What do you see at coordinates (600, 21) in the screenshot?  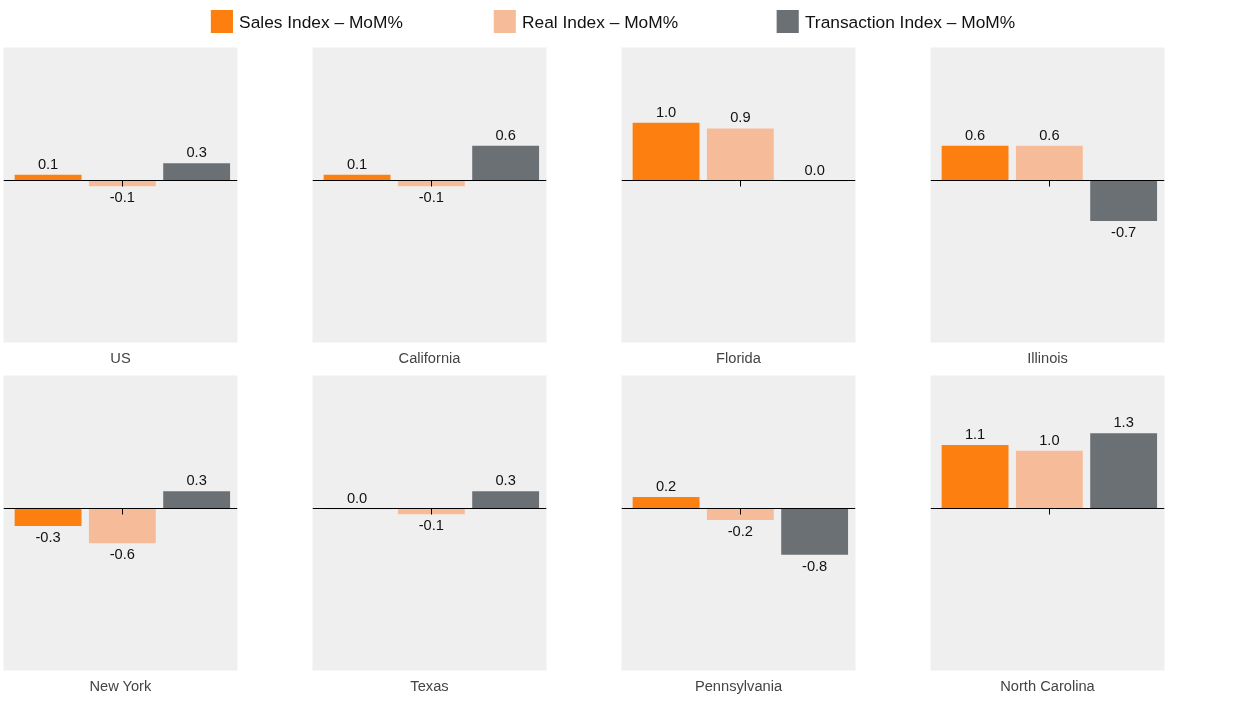 I see `legend-label: Real Index – MoM%` at bounding box center [600, 21].